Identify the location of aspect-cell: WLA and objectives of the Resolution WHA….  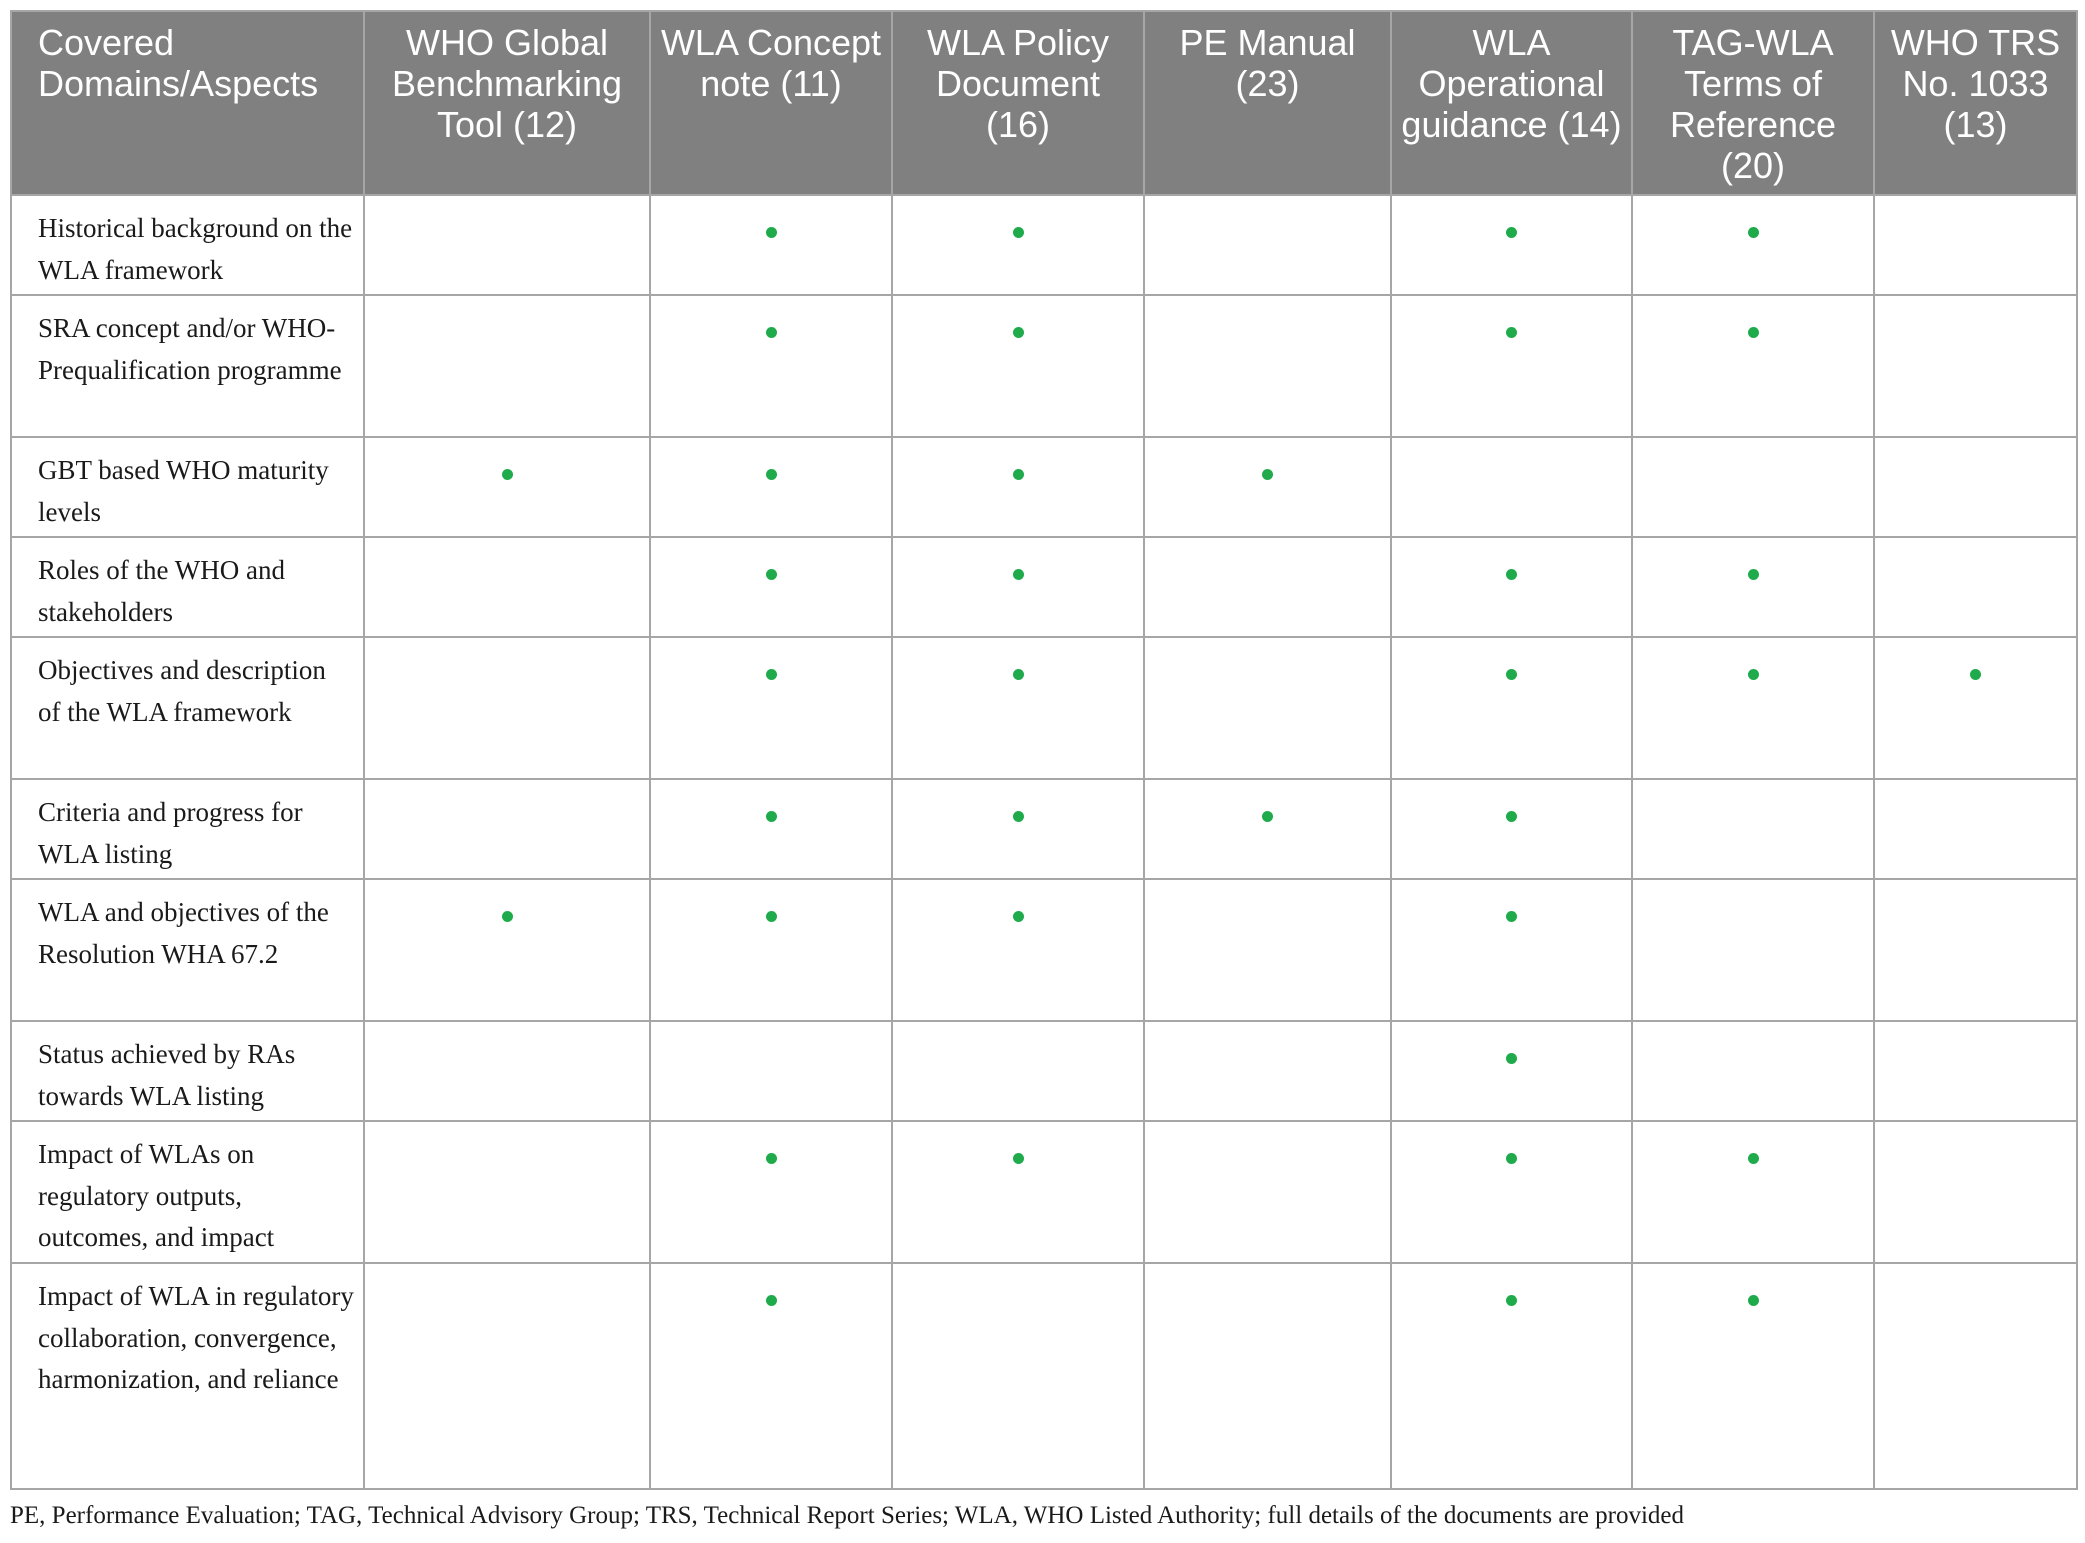
(187, 950).